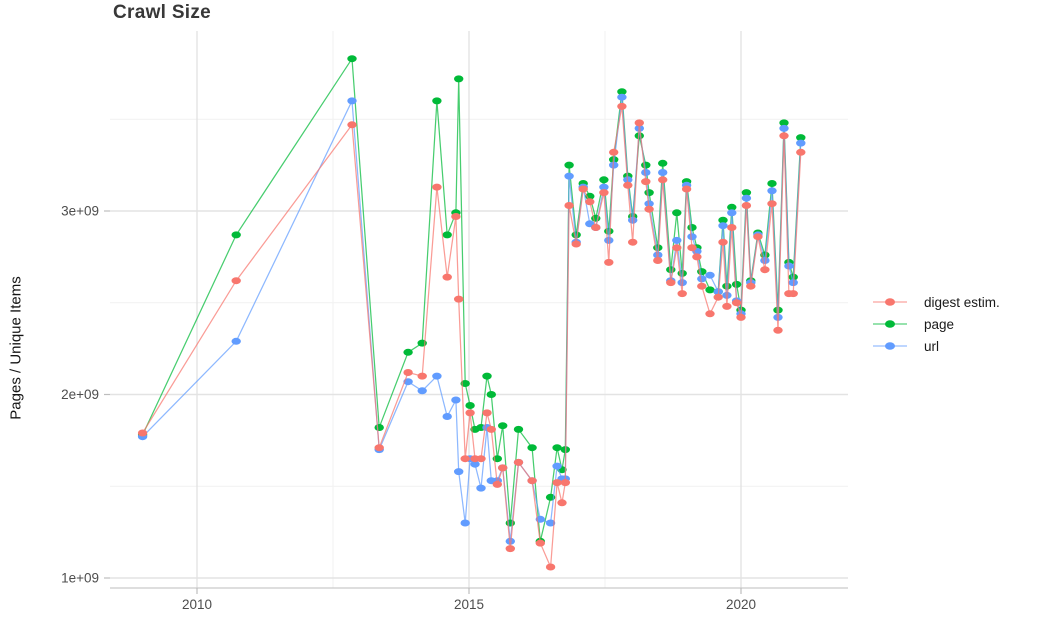 The height and width of the screenshot is (639, 1059). I want to click on legend-item-page: page, so click(936, 324).